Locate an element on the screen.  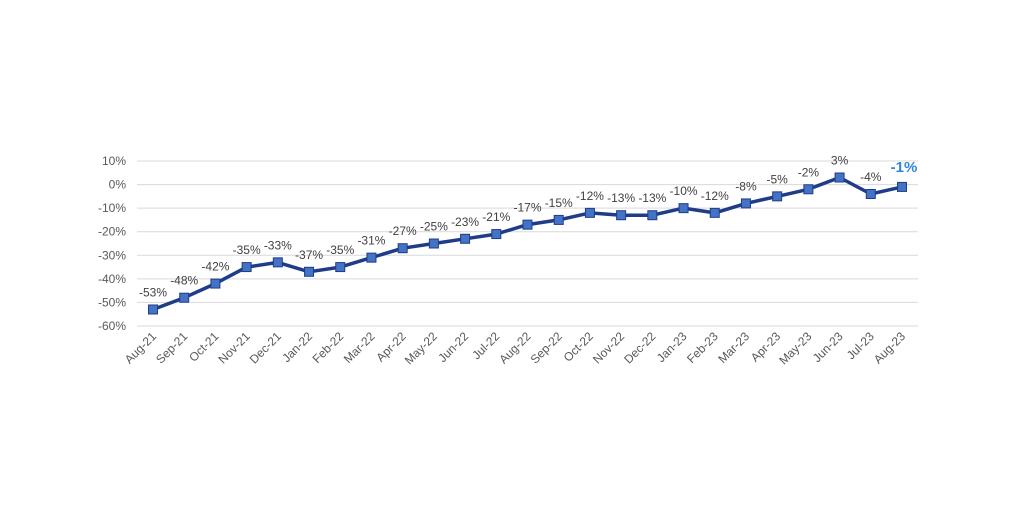
x-tick-label: Jan-22 is located at coordinates (297, 347).